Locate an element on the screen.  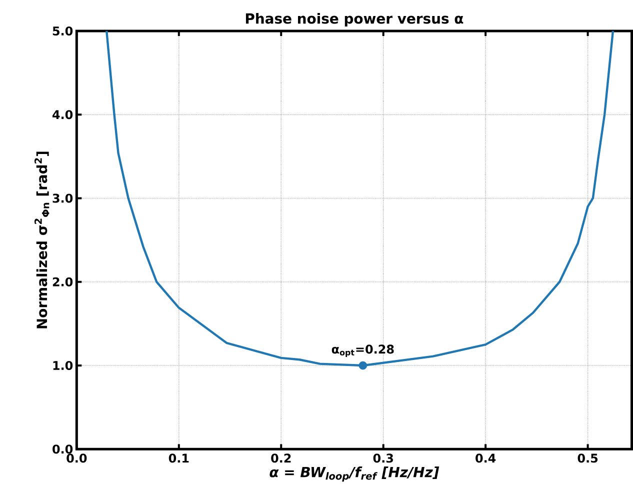
y-axis-title: Normalized σ$^{2}$$_{Φn}$ [rad$^{2}$] is located at coordinates (42, 240).